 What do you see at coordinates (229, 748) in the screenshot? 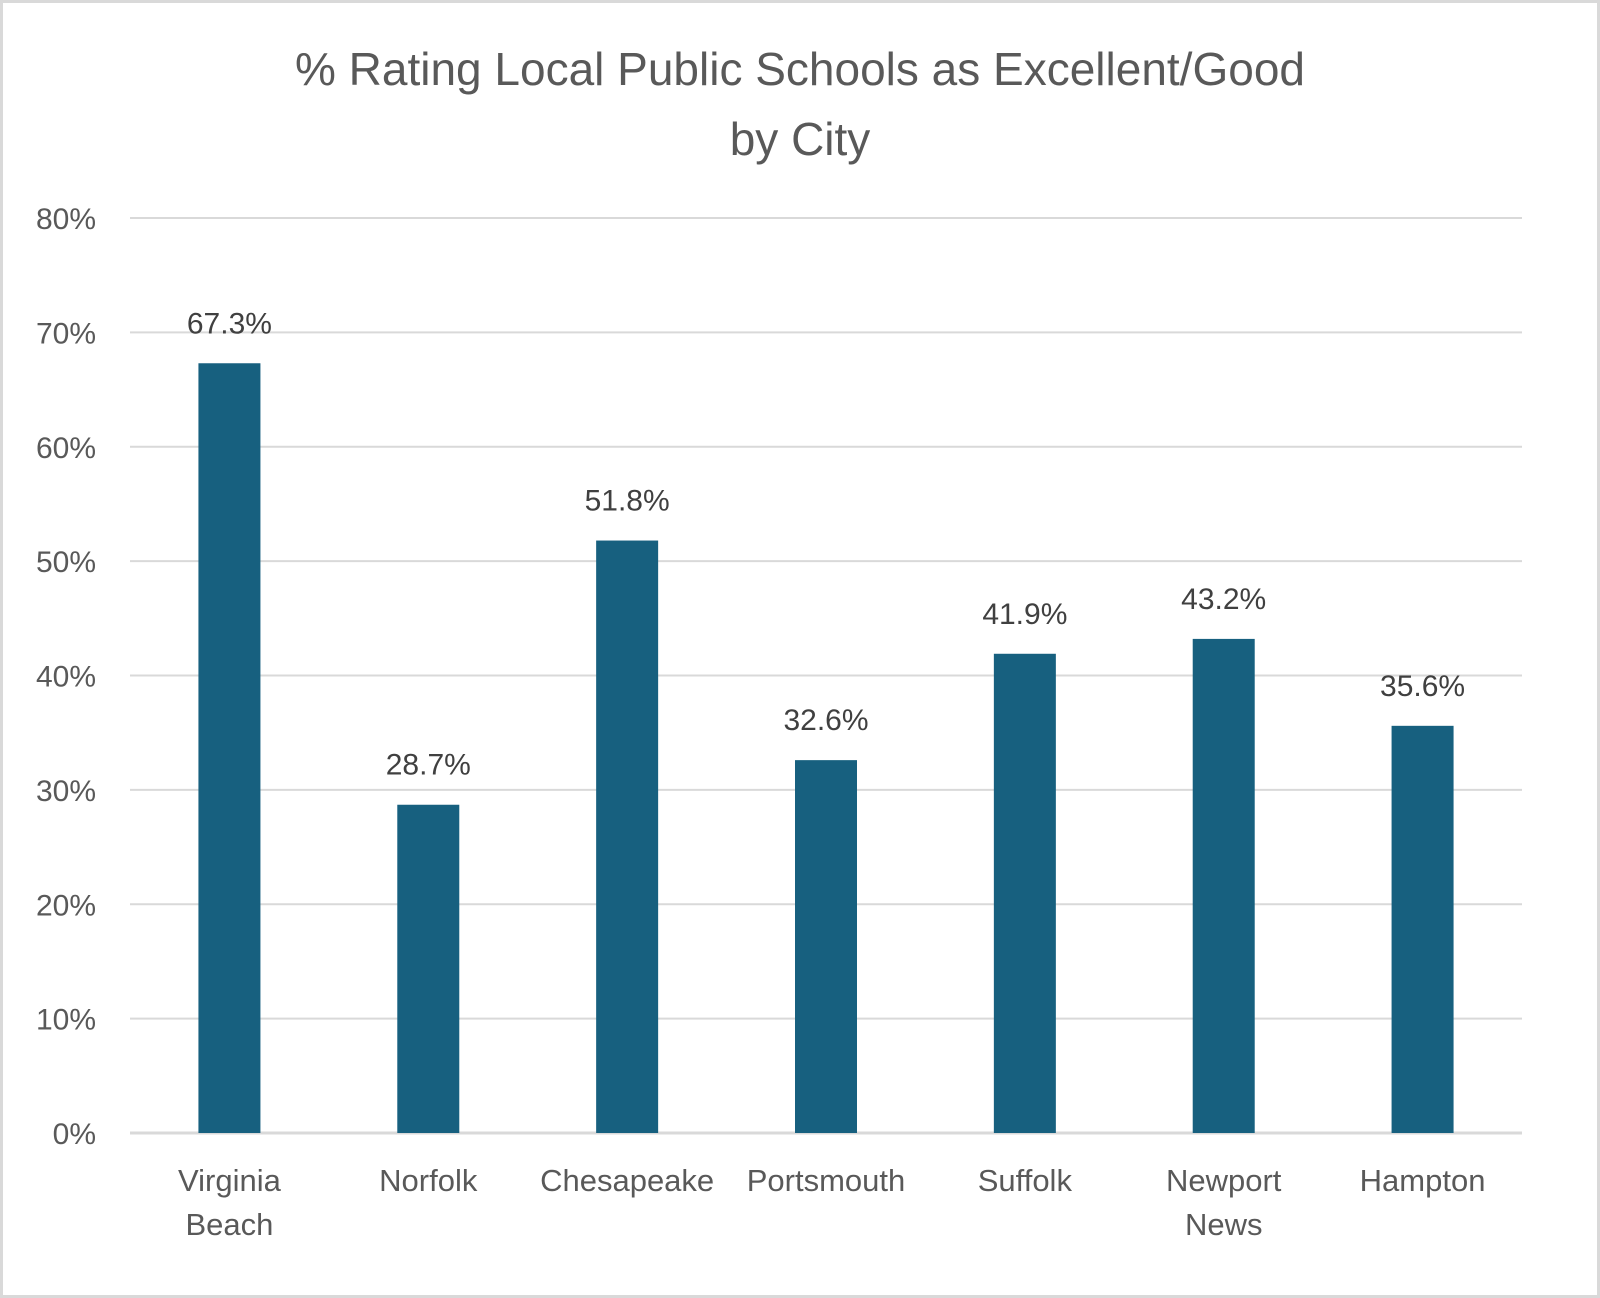
I see `bar-virginia-beach` at bounding box center [229, 748].